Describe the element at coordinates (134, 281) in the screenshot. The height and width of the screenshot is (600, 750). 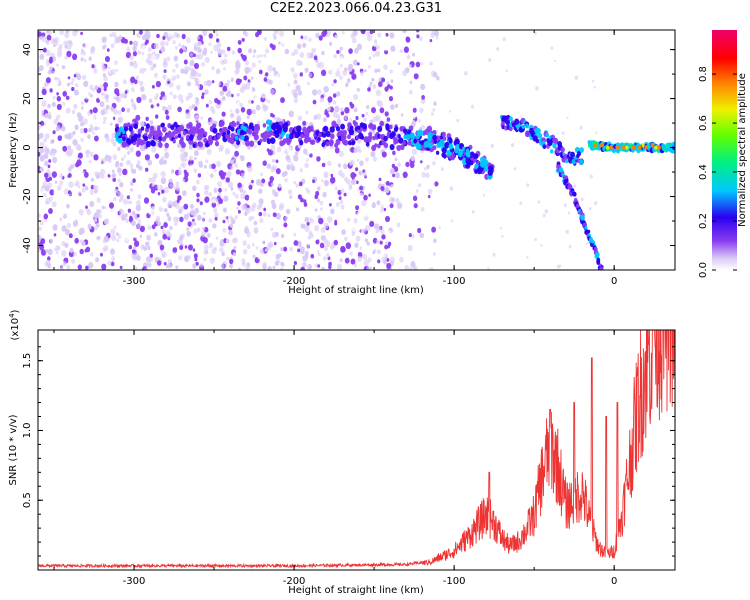
I see `spectrogram-x-tick: -300` at that location.